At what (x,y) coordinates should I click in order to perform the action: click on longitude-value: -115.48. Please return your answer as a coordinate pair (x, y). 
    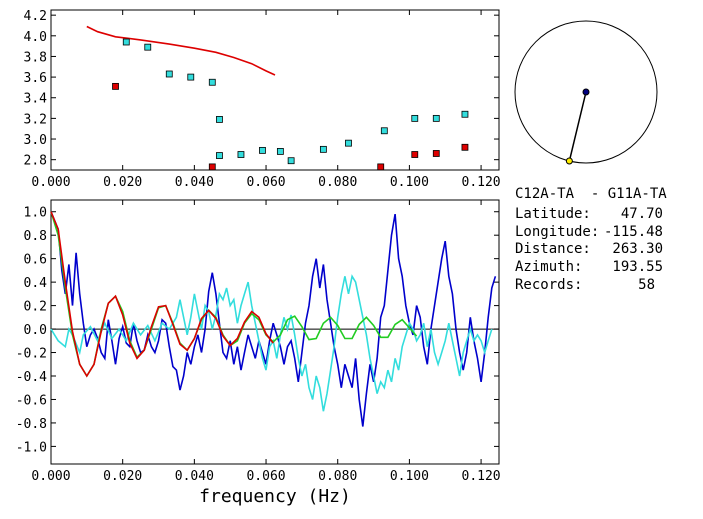
    Looking at the image, I should click on (633, 232).